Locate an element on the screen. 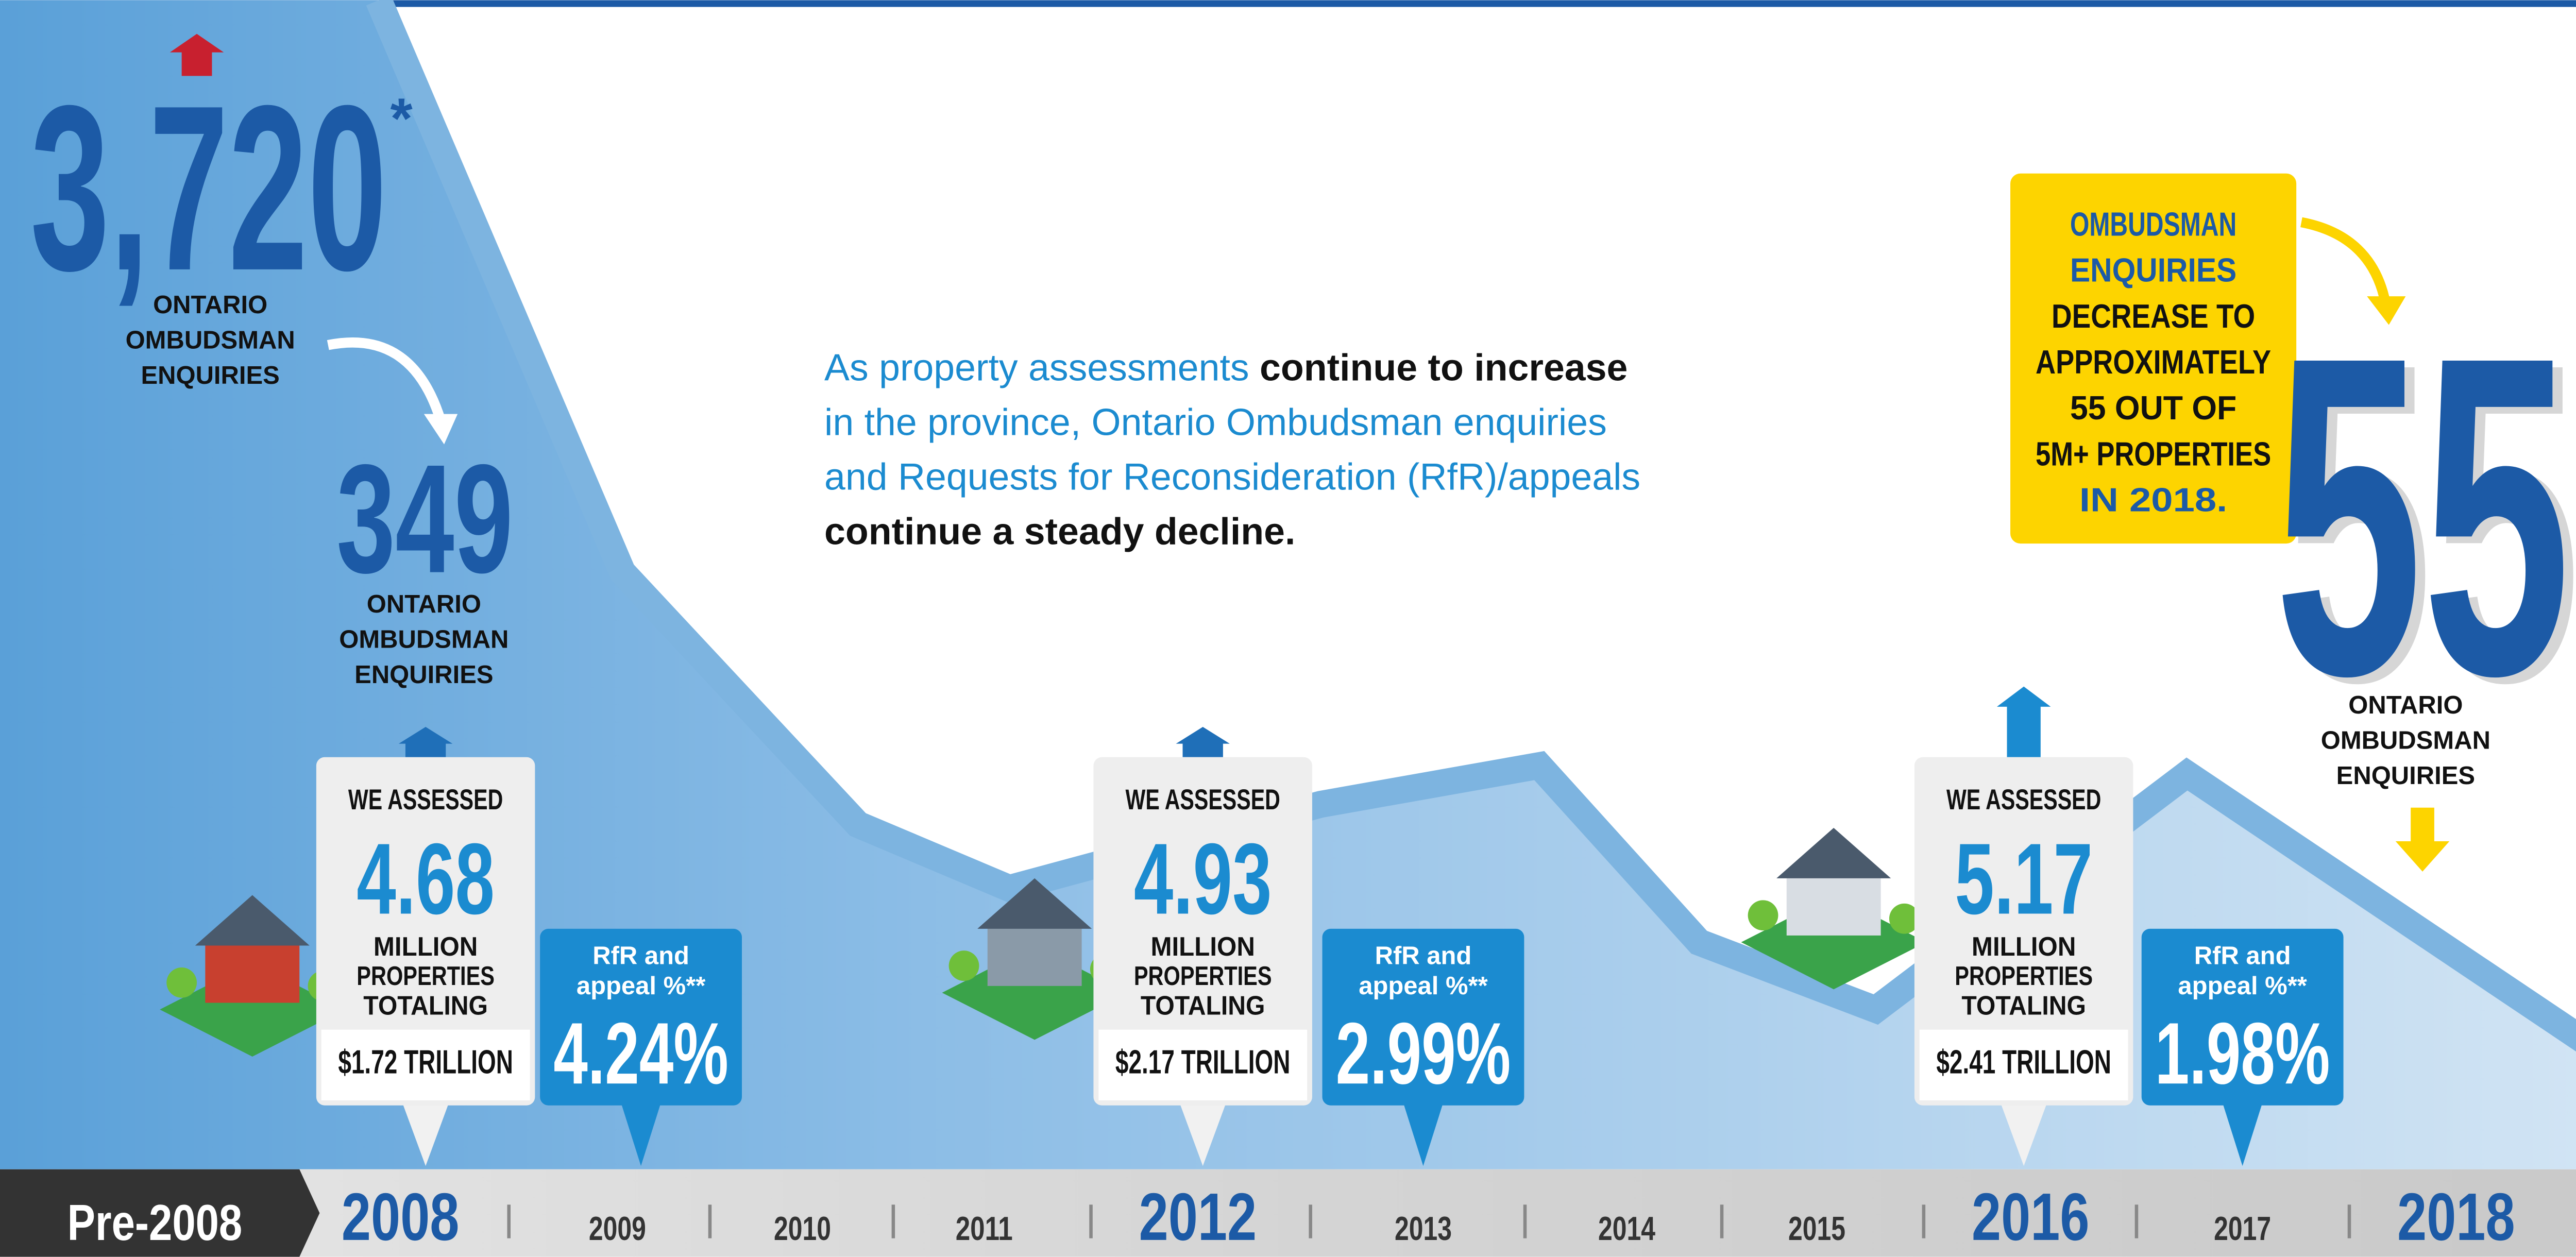 Image resolution: width=2576 pixels, height=1257 pixels. timeline-year: 2012 is located at coordinates (1198, 1217).